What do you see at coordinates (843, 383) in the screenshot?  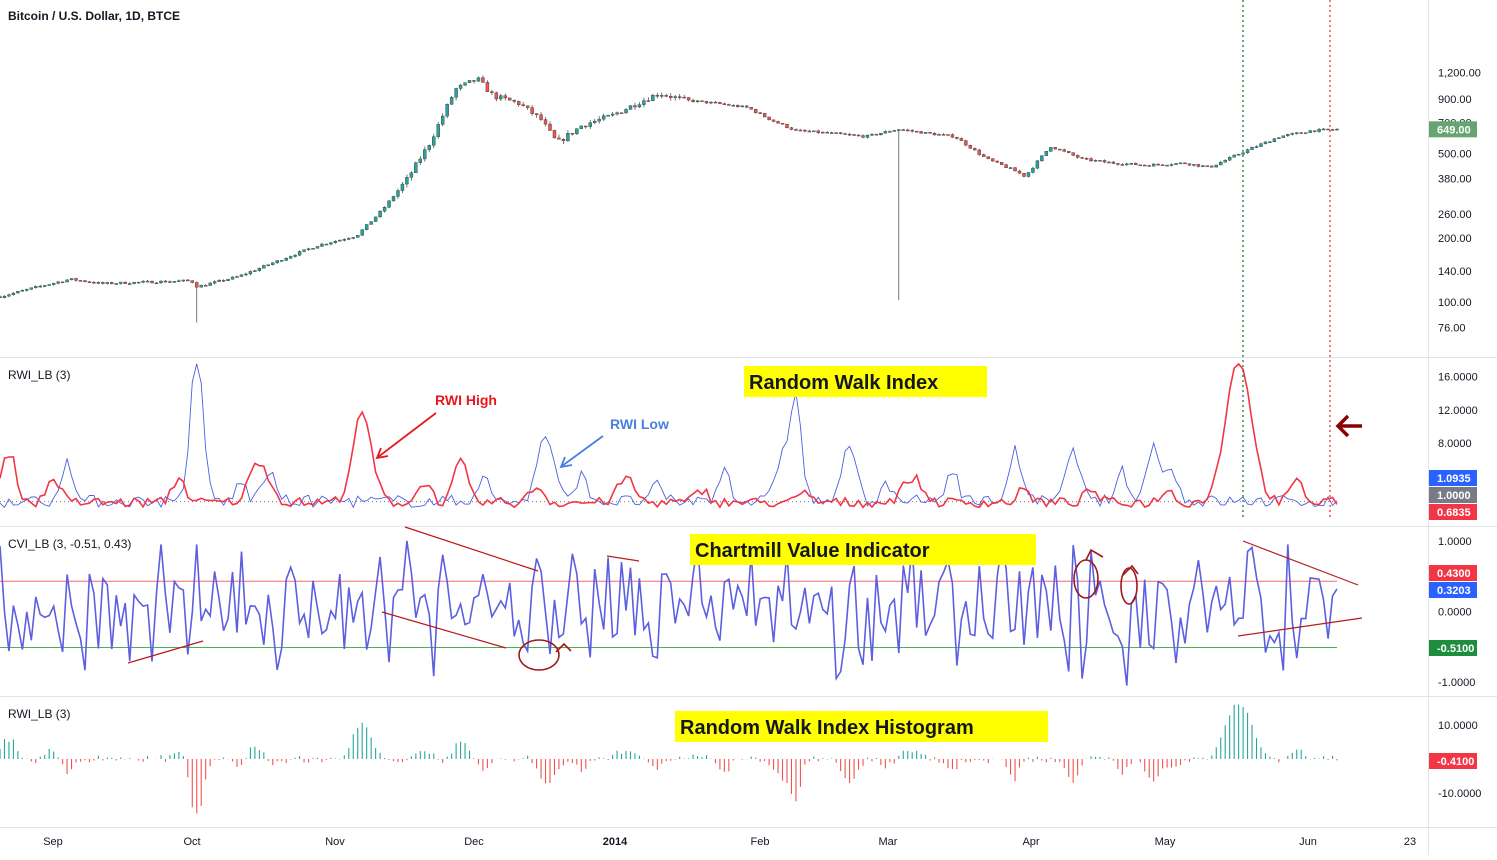 I see `rwi-banner: Random Walk Index` at bounding box center [843, 383].